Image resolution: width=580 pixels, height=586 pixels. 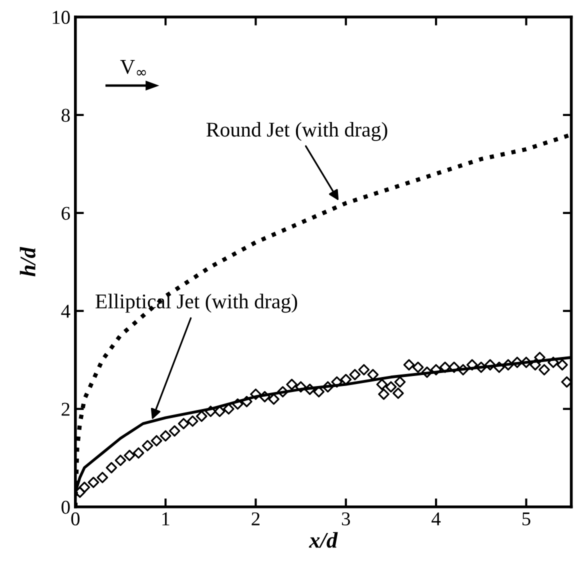 What do you see at coordinates (297, 131) in the screenshot?
I see `annotation: Round Jet (with drag)` at bounding box center [297, 131].